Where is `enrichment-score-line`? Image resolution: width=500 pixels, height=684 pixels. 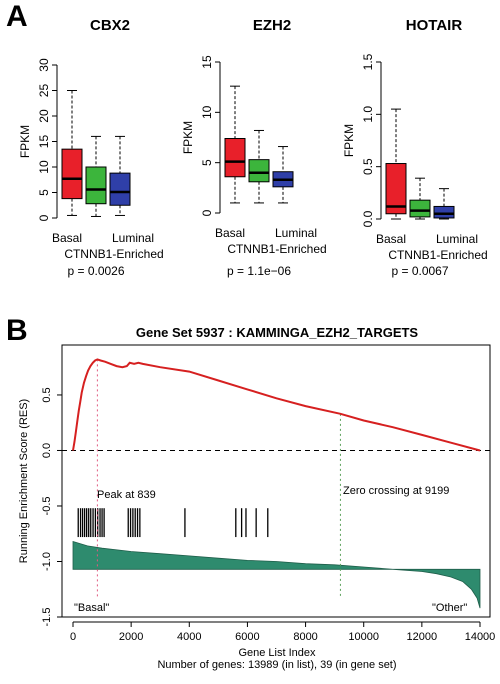
enrichment-score-line is located at coordinates (276, 405).